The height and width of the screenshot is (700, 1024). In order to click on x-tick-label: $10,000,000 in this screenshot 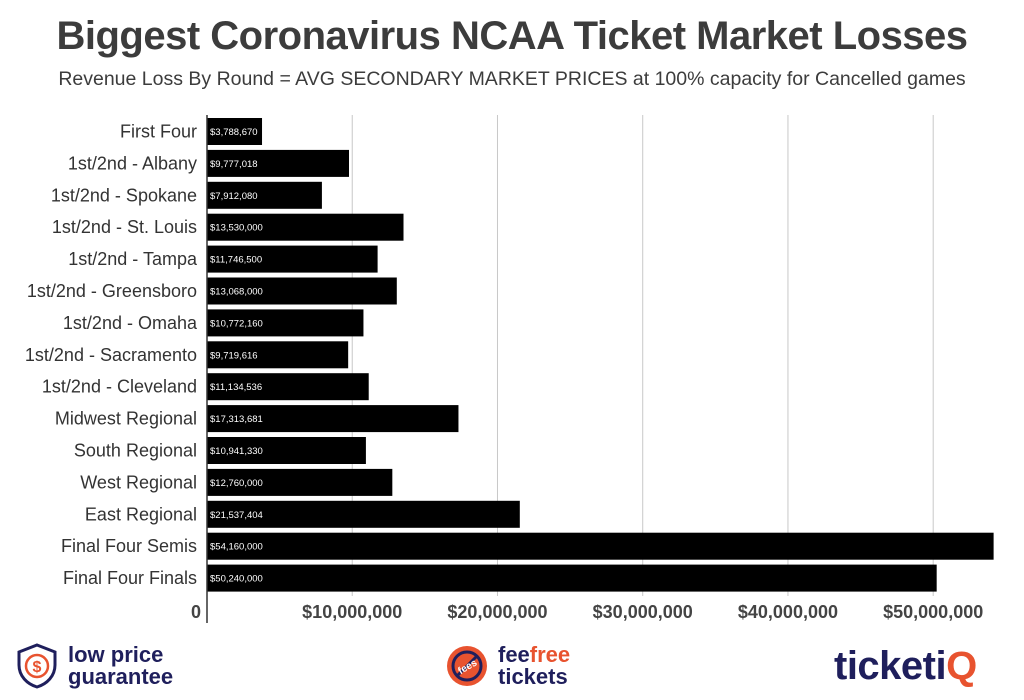, I will do `click(352, 612)`.